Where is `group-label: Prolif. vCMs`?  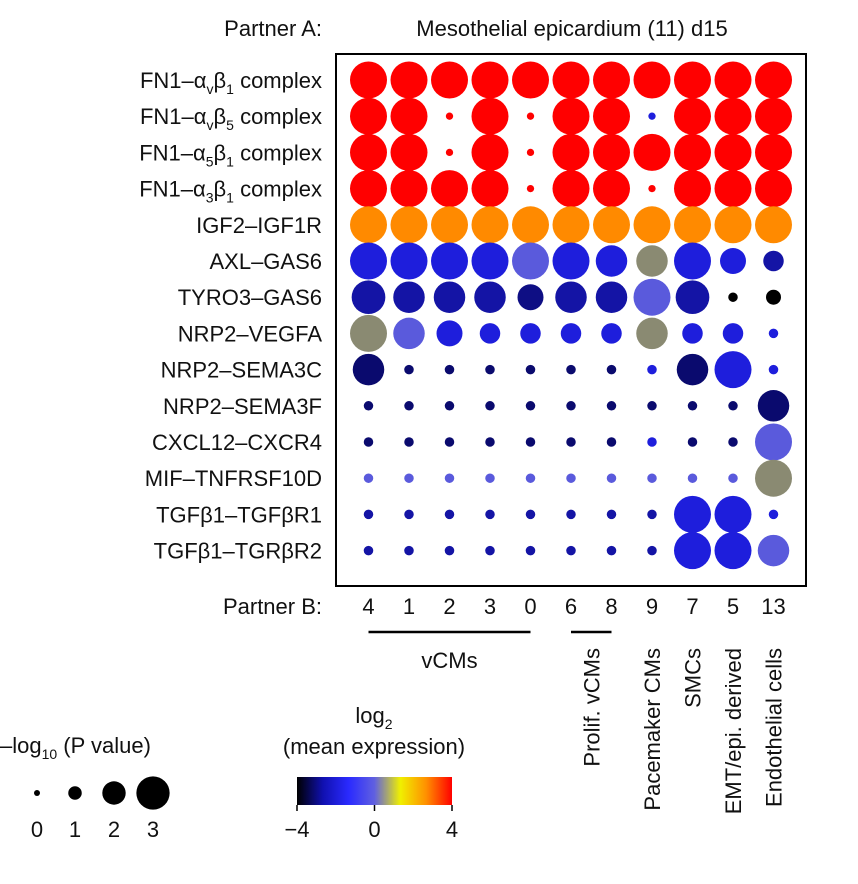
group-label: Prolif. vCMs is located at coordinates (591, 707).